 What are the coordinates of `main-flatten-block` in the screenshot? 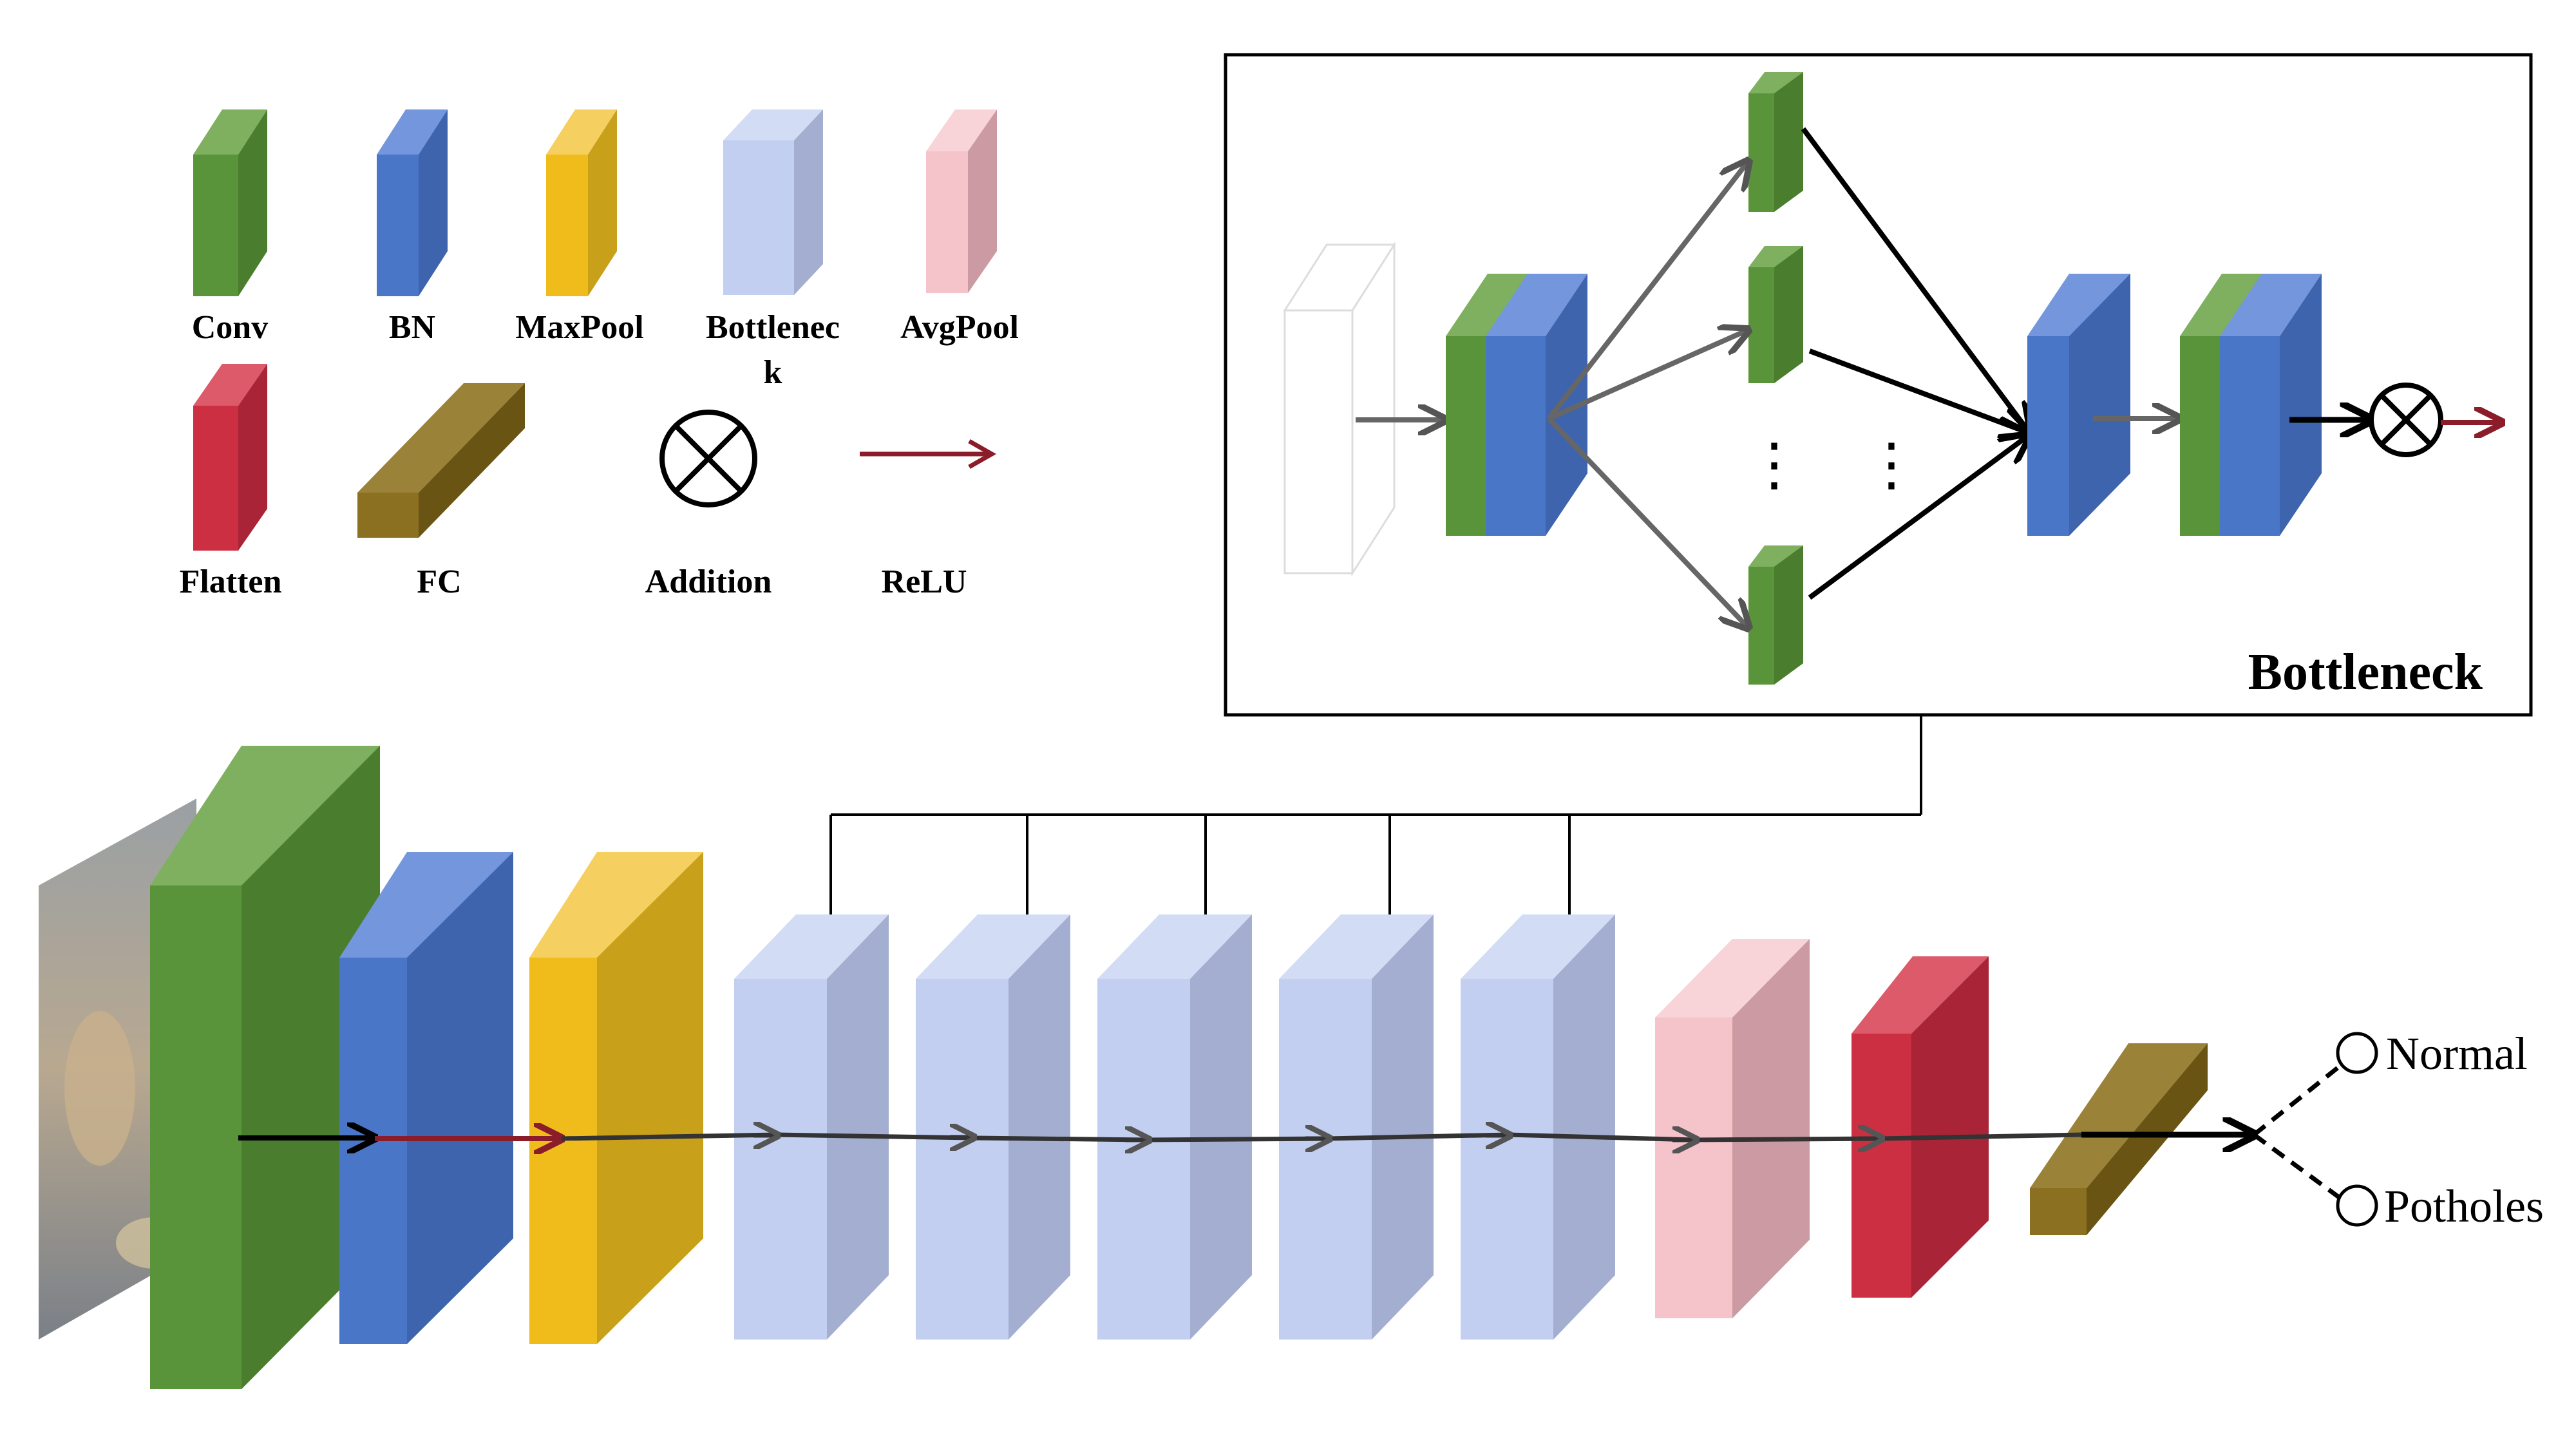 It's located at (1921, 1127).